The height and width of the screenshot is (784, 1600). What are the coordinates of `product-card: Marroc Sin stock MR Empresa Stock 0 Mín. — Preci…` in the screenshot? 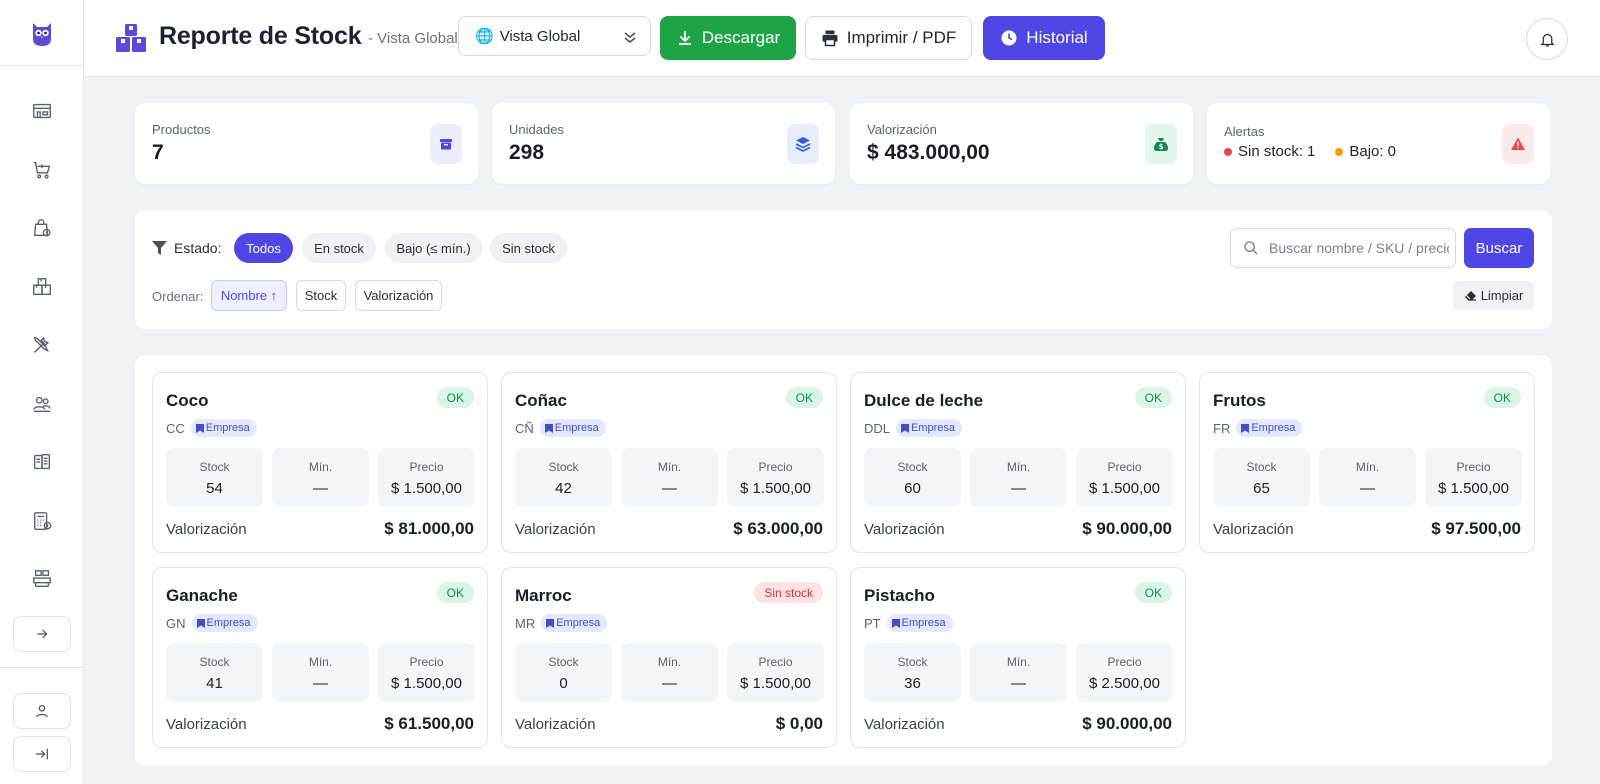 It's located at (669, 657).